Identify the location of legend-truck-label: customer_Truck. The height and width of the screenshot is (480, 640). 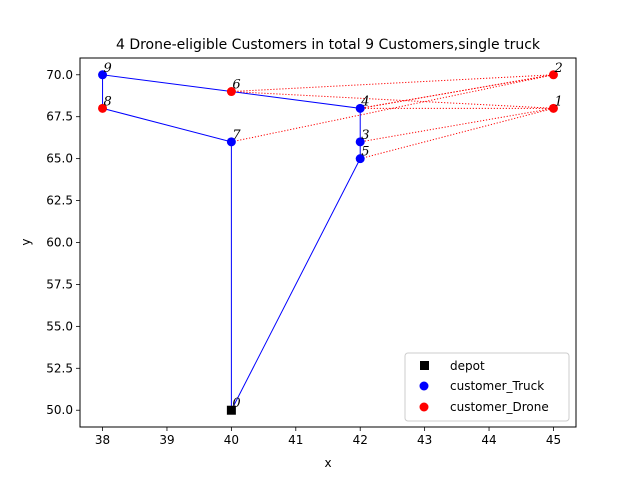
(497, 386).